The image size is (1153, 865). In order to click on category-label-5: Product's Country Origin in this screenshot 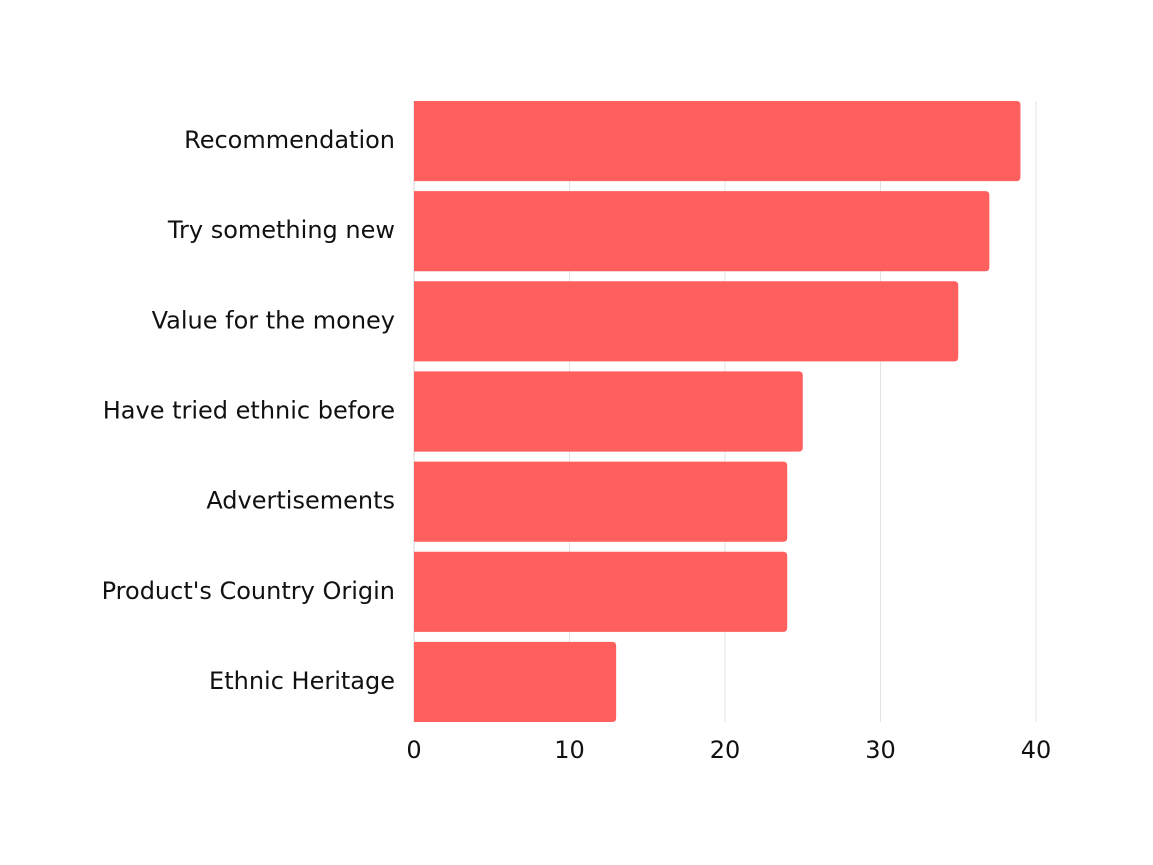, I will do `click(248, 591)`.